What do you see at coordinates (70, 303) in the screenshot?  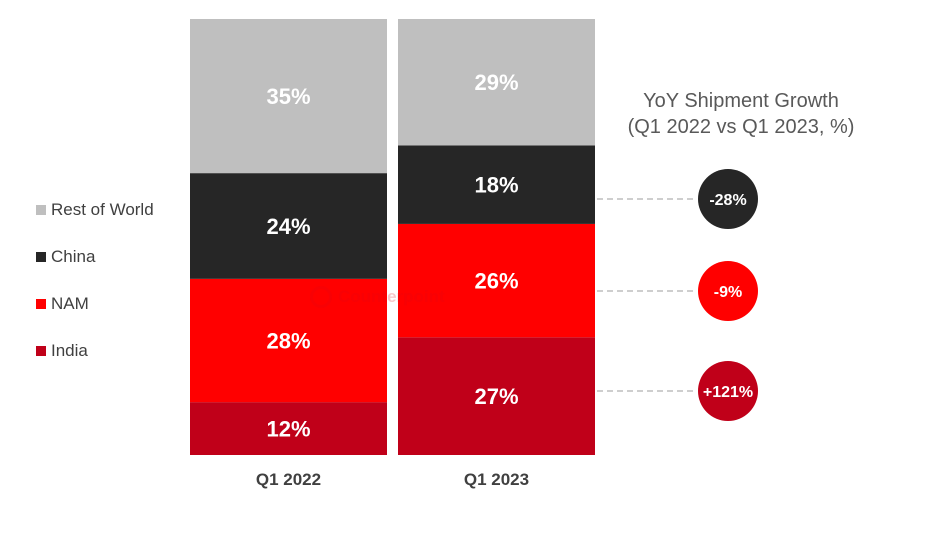 I see `legend-label: NAM` at bounding box center [70, 303].